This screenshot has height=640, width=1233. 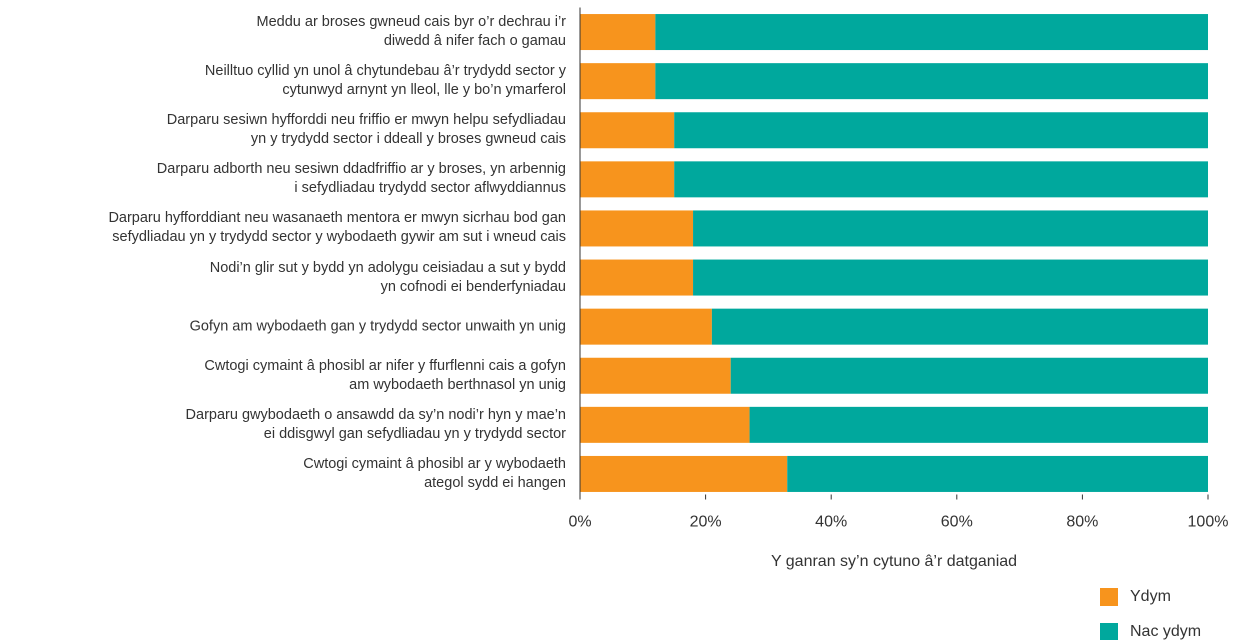 What do you see at coordinates (894, 561) in the screenshot?
I see `x-axis-label: Y ganran sy’n cytuno â’r datganiad` at bounding box center [894, 561].